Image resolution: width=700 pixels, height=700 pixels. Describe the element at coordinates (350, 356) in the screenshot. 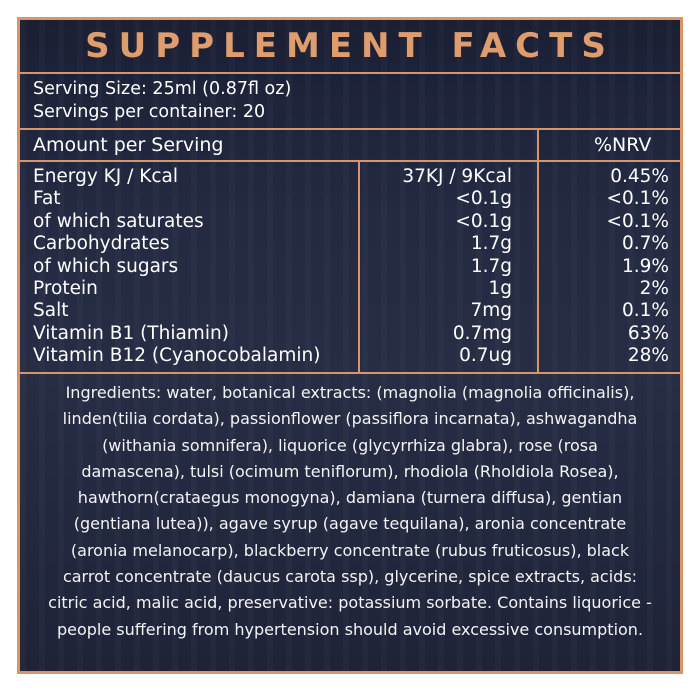

I see `nutrient-row: Vitamin B12 (Cyanocobalamin) 0.7ug 28%` at that location.